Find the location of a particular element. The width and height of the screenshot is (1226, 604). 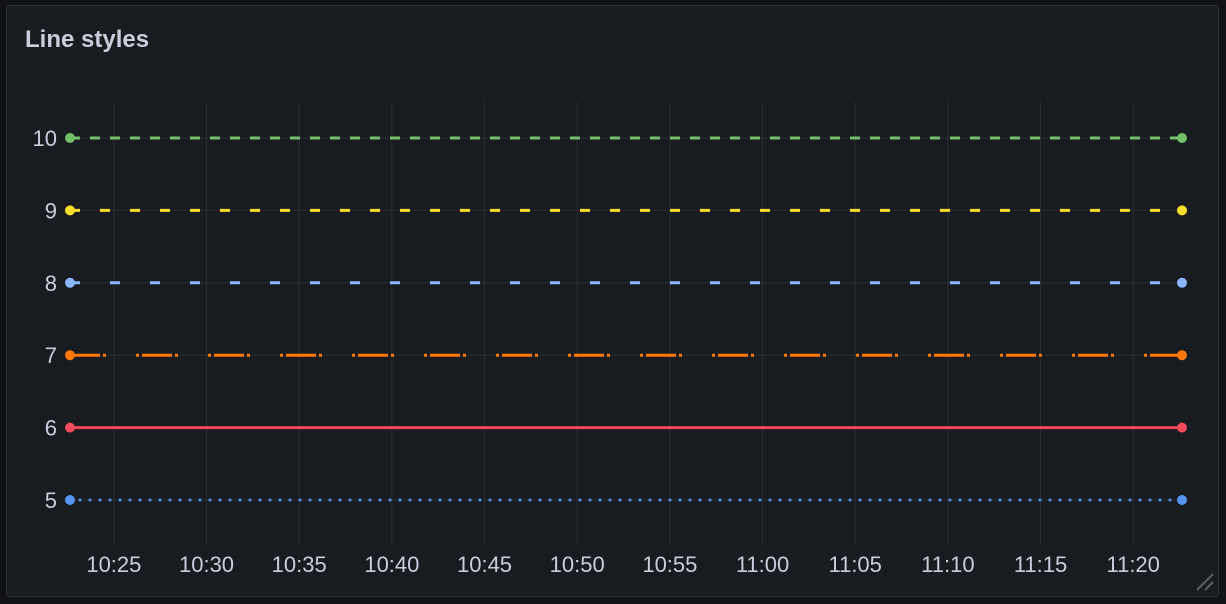

x-tick-label: 11:15 is located at coordinates (1040, 564).